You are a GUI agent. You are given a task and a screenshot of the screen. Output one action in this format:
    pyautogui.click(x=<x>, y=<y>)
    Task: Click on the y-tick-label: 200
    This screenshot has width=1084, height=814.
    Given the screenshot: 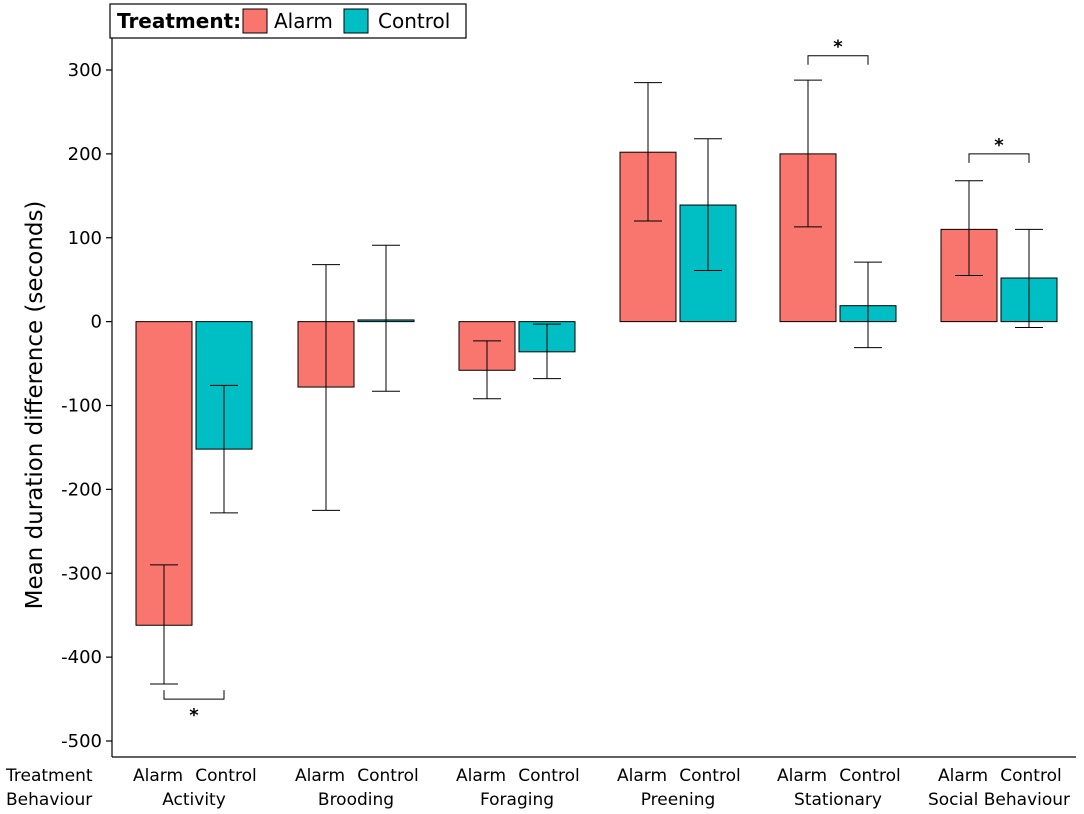 What is the action you would take?
    pyautogui.click(x=85, y=154)
    